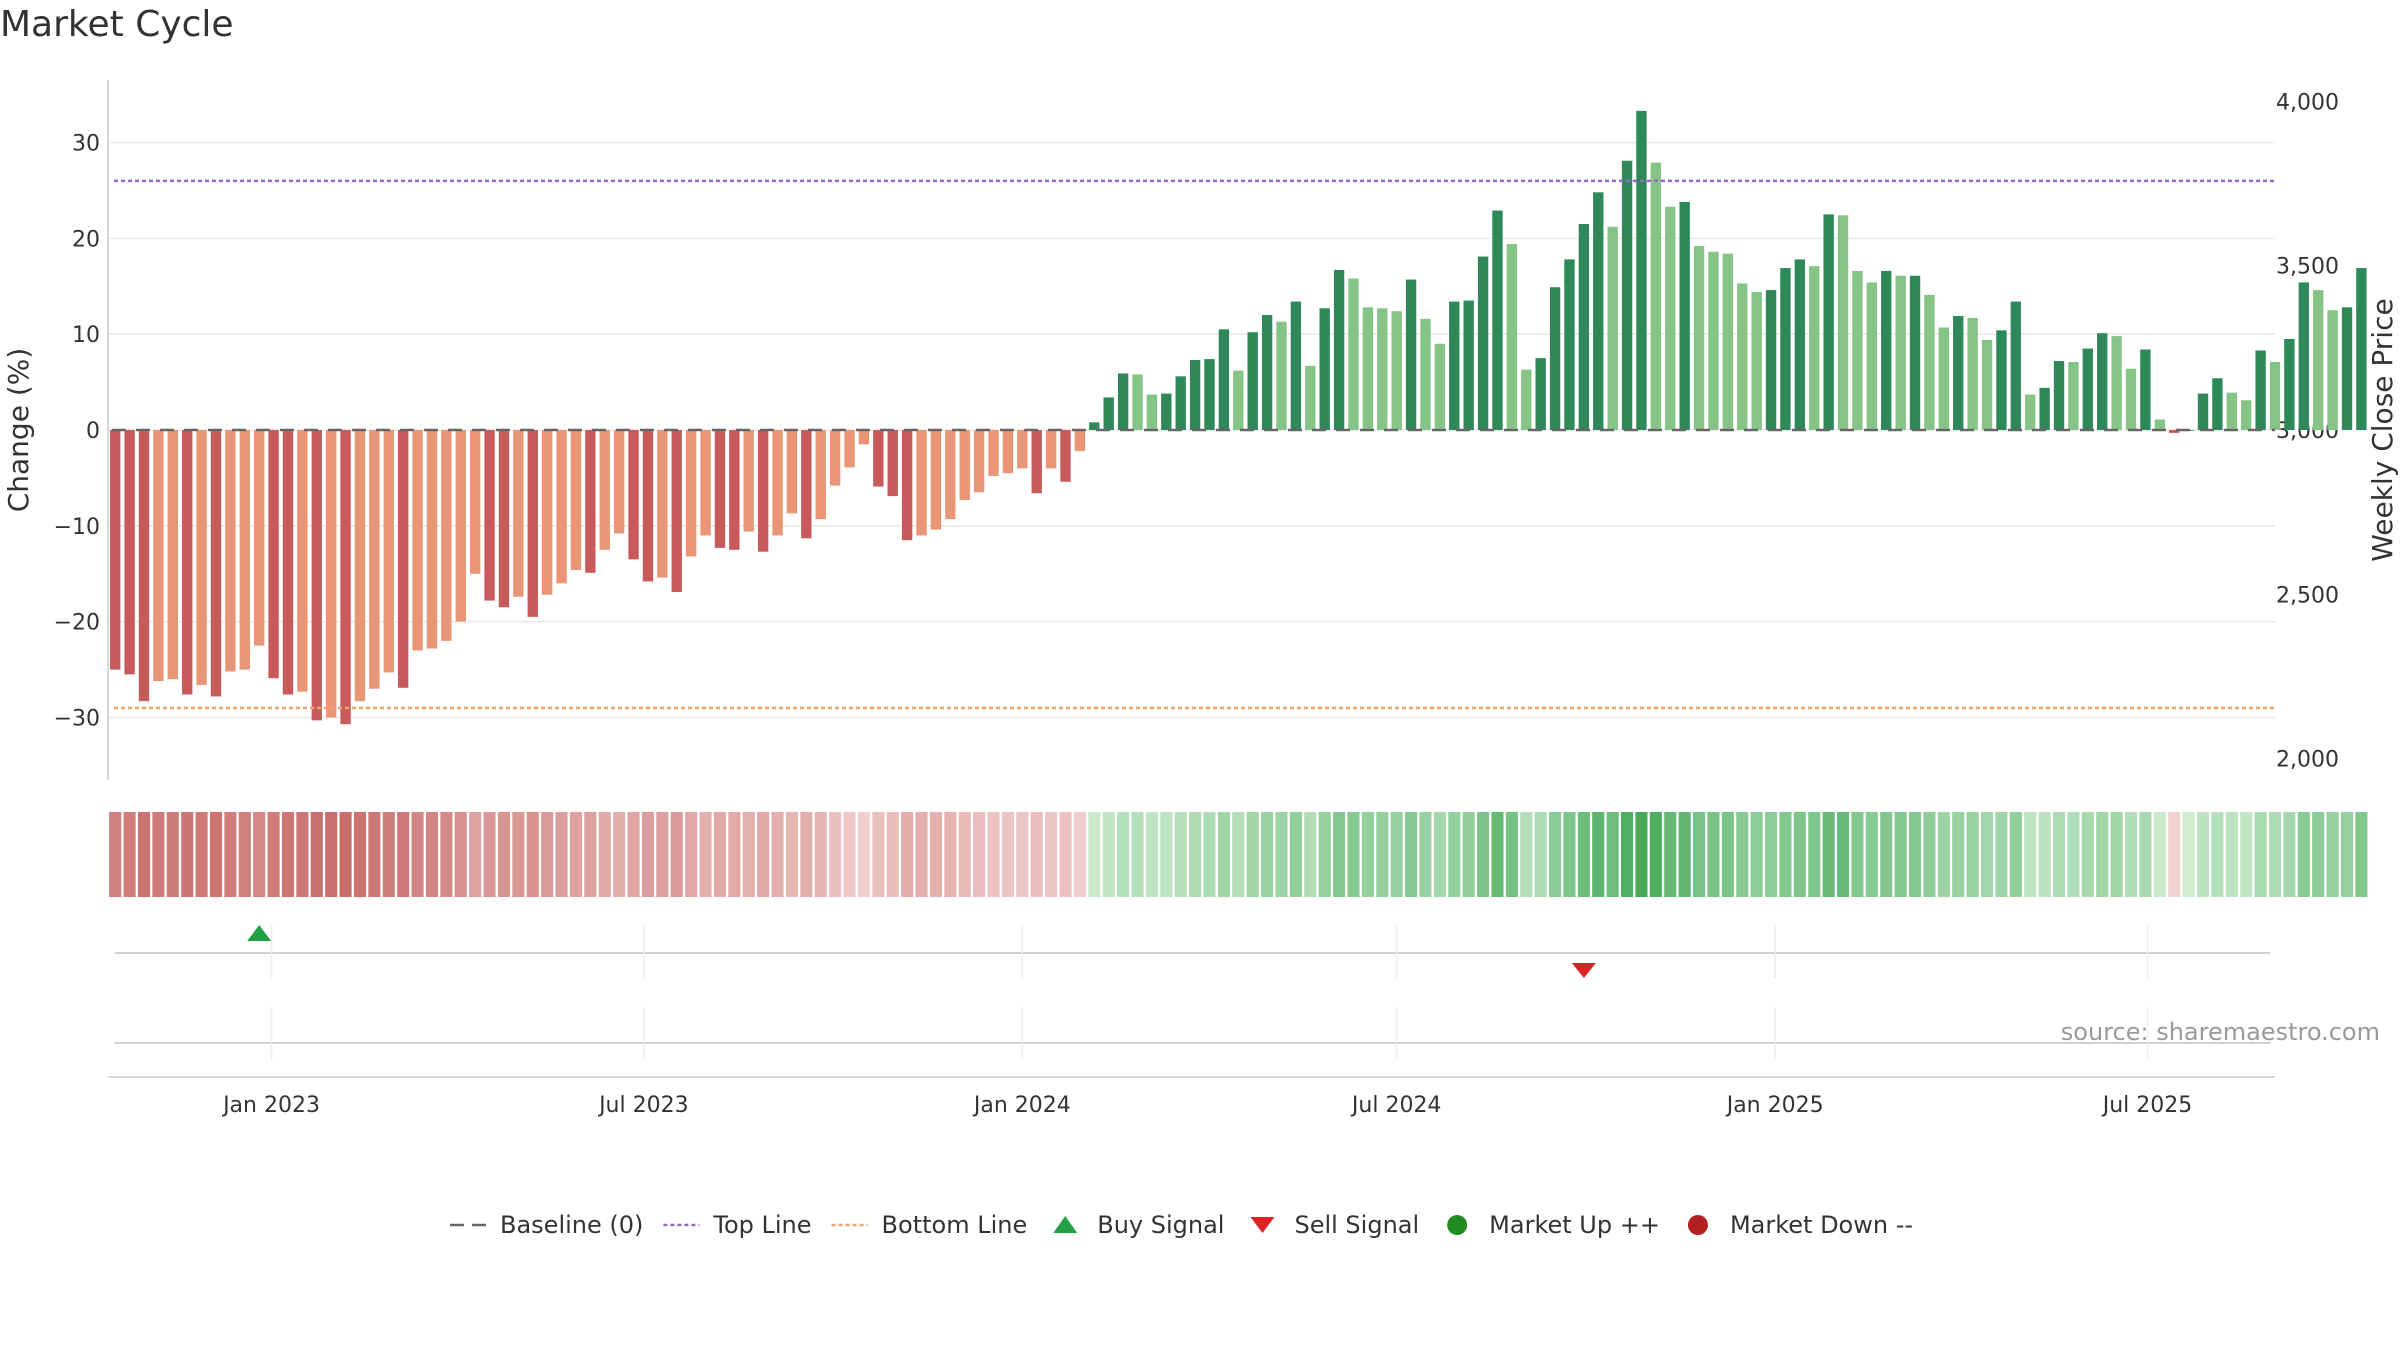 This screenshot has height=1350, width=2400. Describe the element at coordinates (1821, 1225) in the screenshot. I see `legend-label: Market Down --` at that location.